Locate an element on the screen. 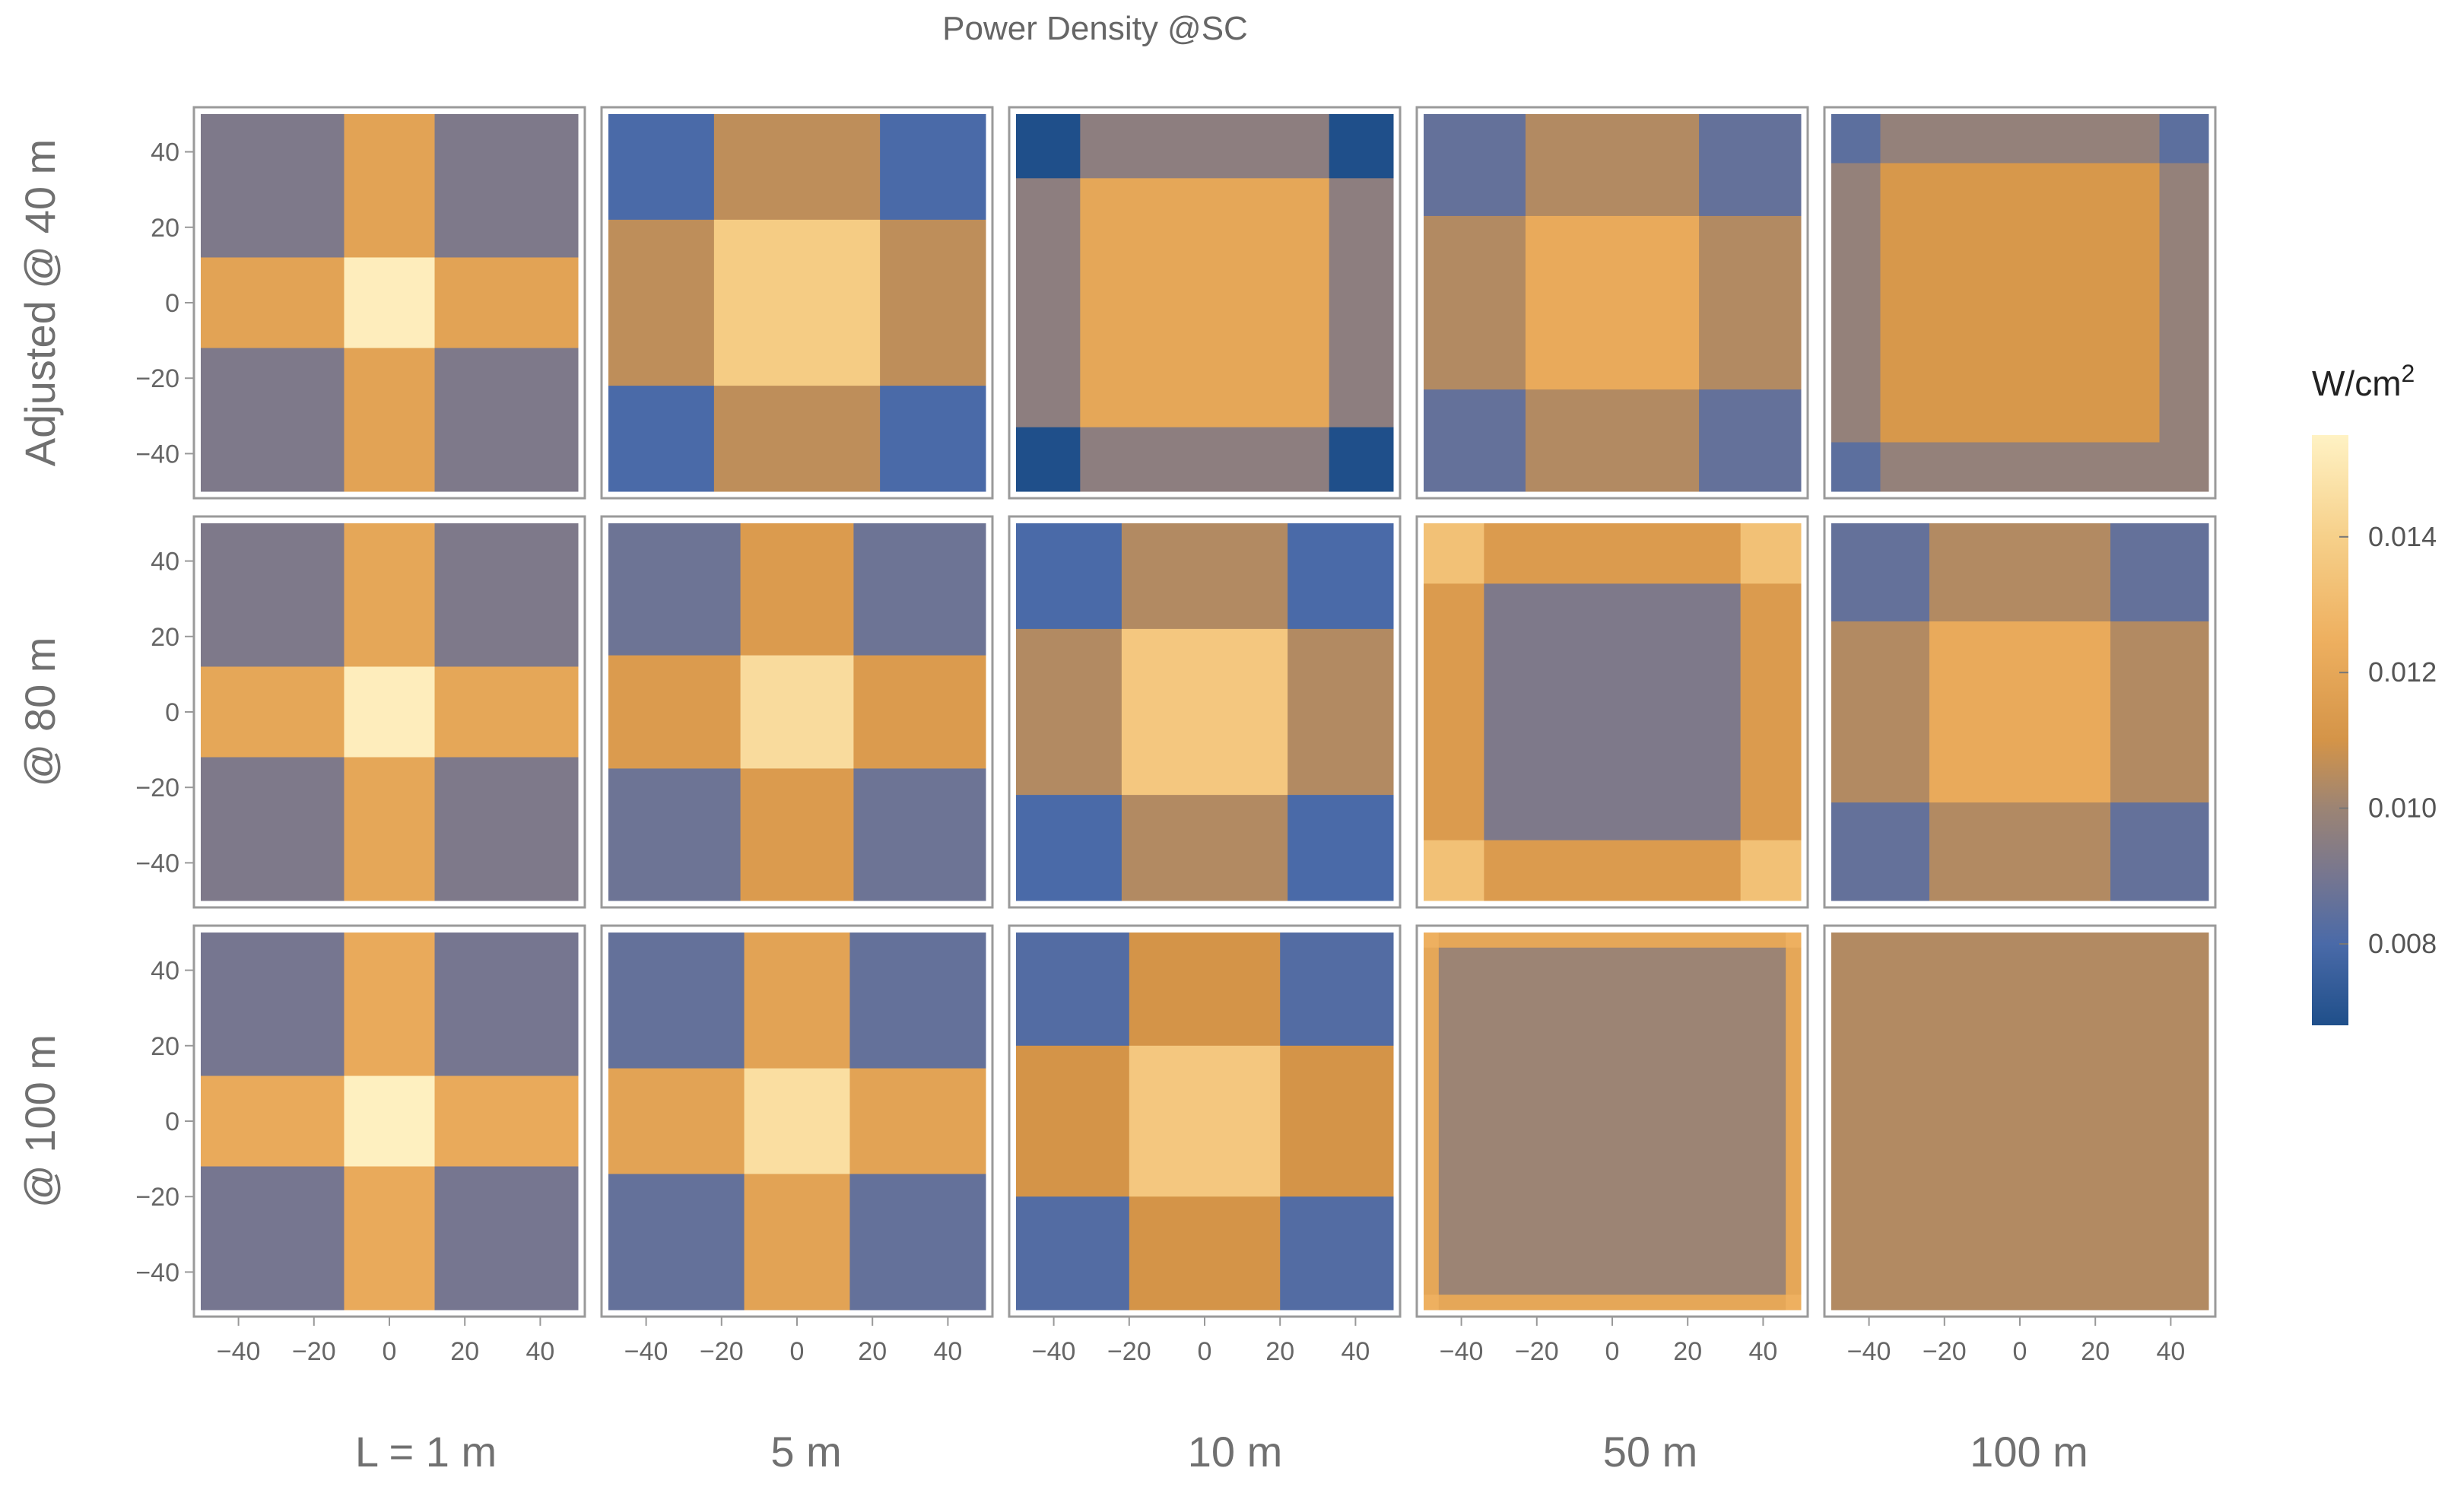  column-label: 50 m is located at coordinates (1650, 1452).